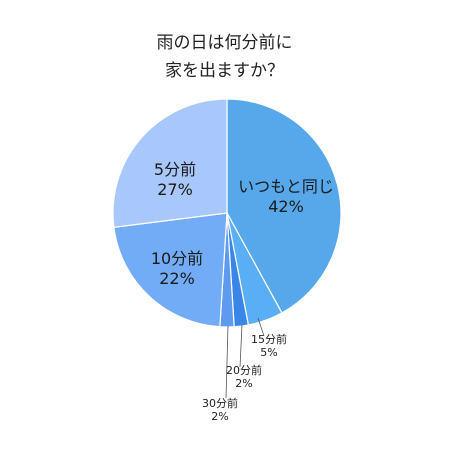 The height and width of the screenshot is (449, 449). I want to click on slice-label-5: 5分前, so click(175, 169).